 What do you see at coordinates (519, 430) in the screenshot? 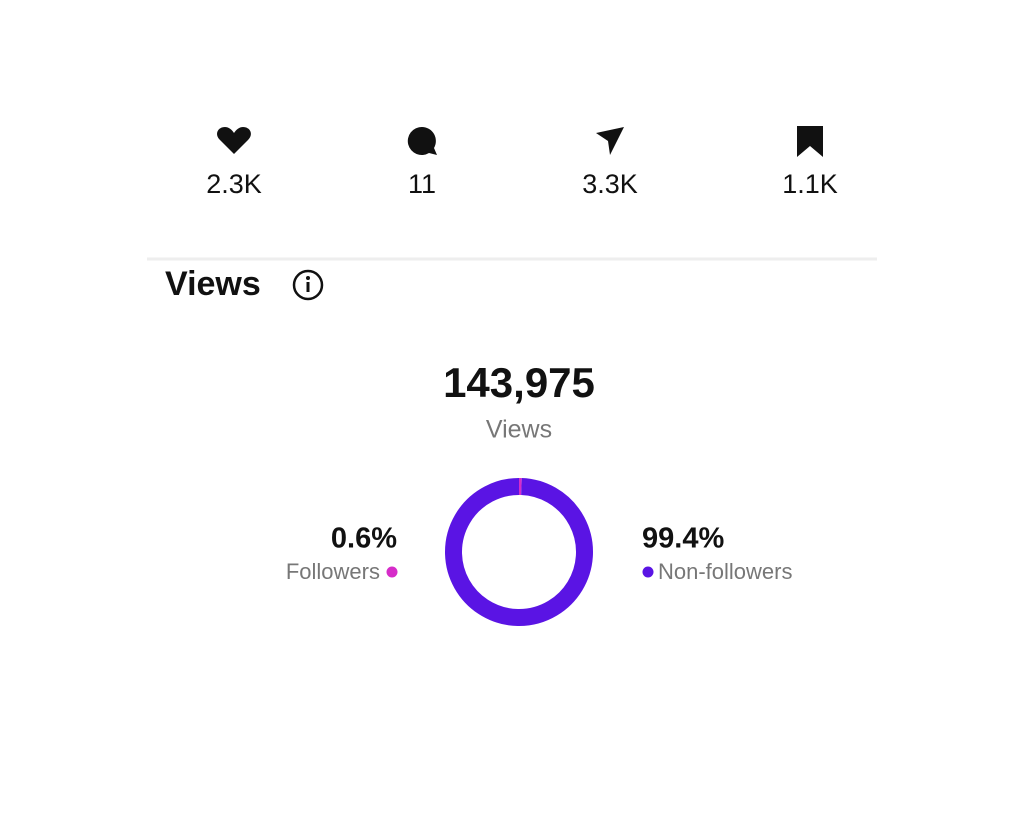
I see `views-total-label: Views` at bounding box center [519, 430].